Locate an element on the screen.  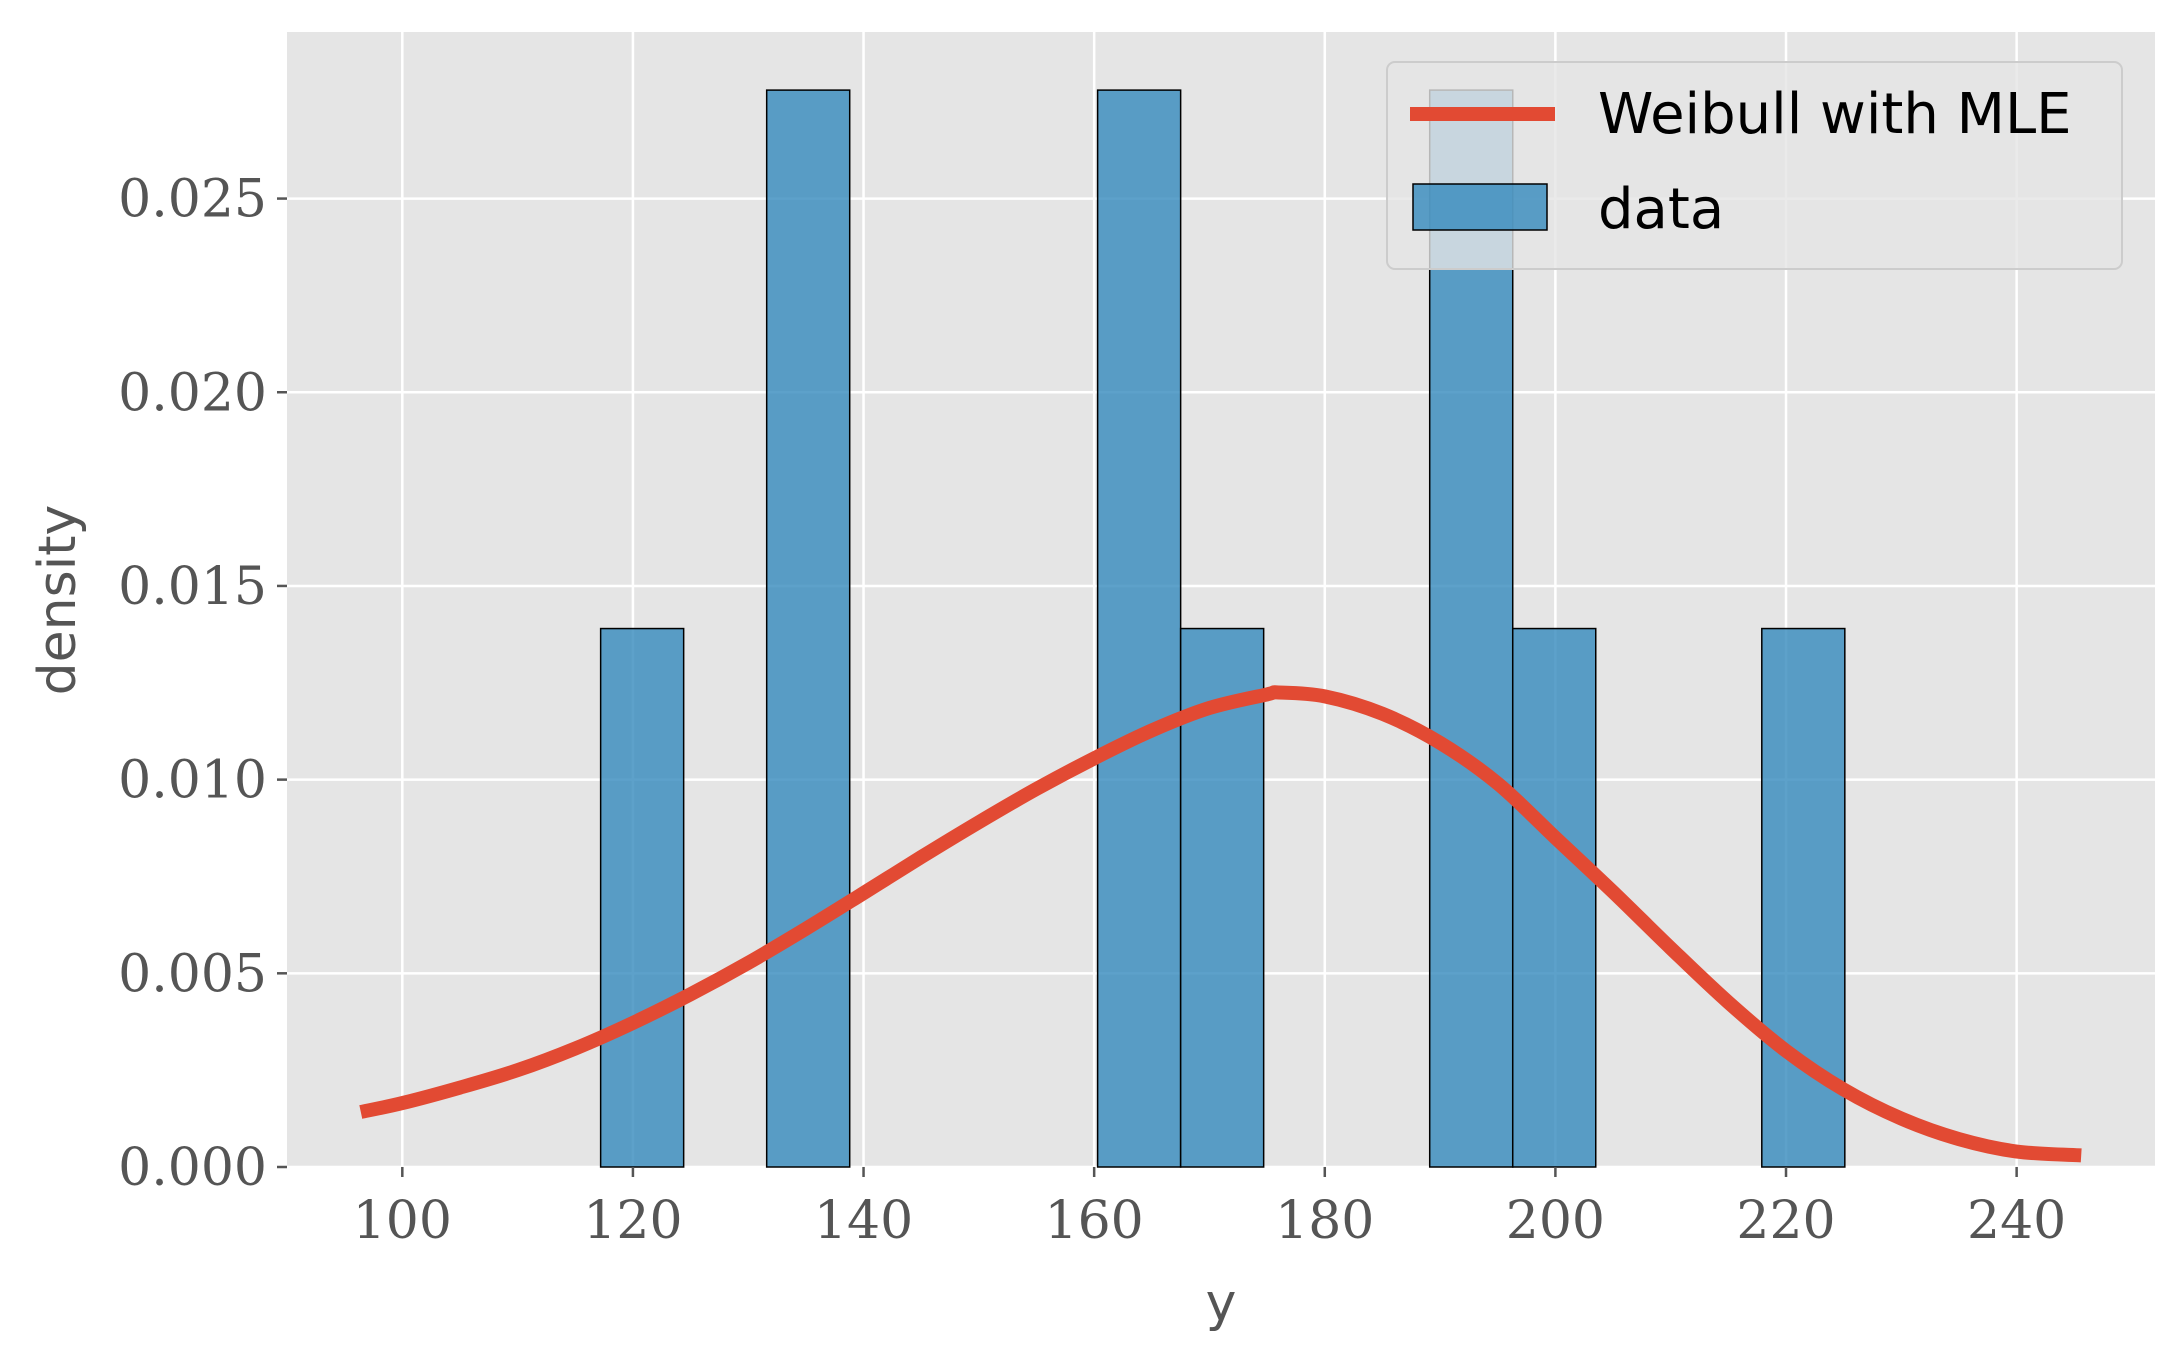
y-tick-label: 0.015 is located at coordinates (192, 587).